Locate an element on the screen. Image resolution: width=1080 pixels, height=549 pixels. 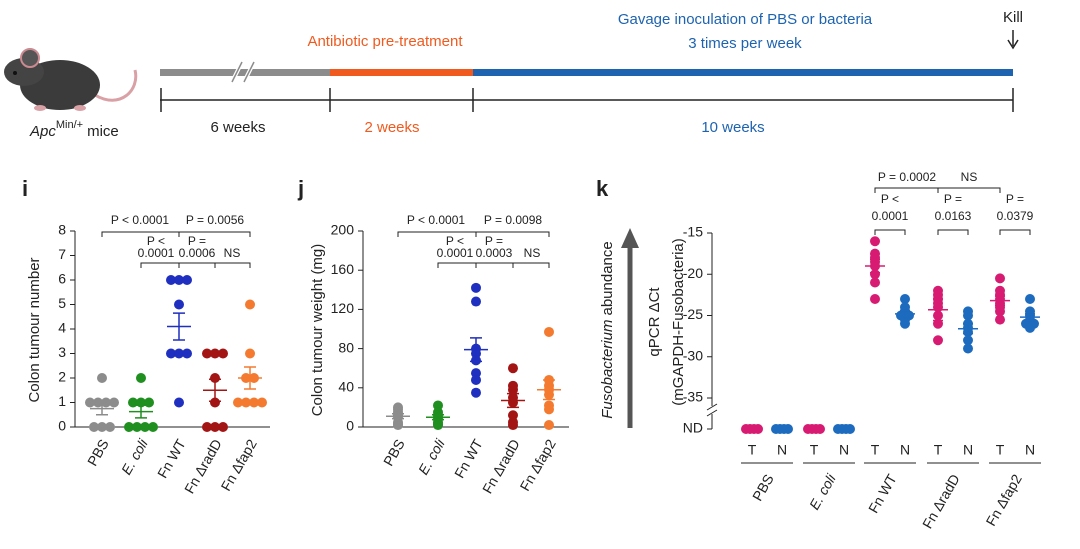
y-axis-label: (mGAPDH-Fusobacteria) is located at coordinates (678, 322).